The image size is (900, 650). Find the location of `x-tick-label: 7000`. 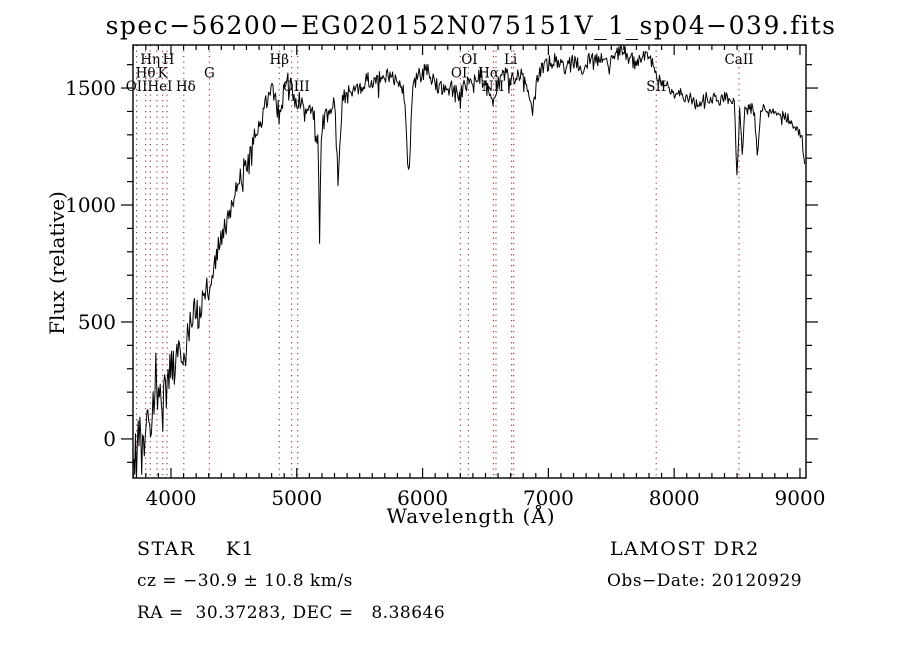

x-tick-label: 7000 is located at coordinates (548, 498).